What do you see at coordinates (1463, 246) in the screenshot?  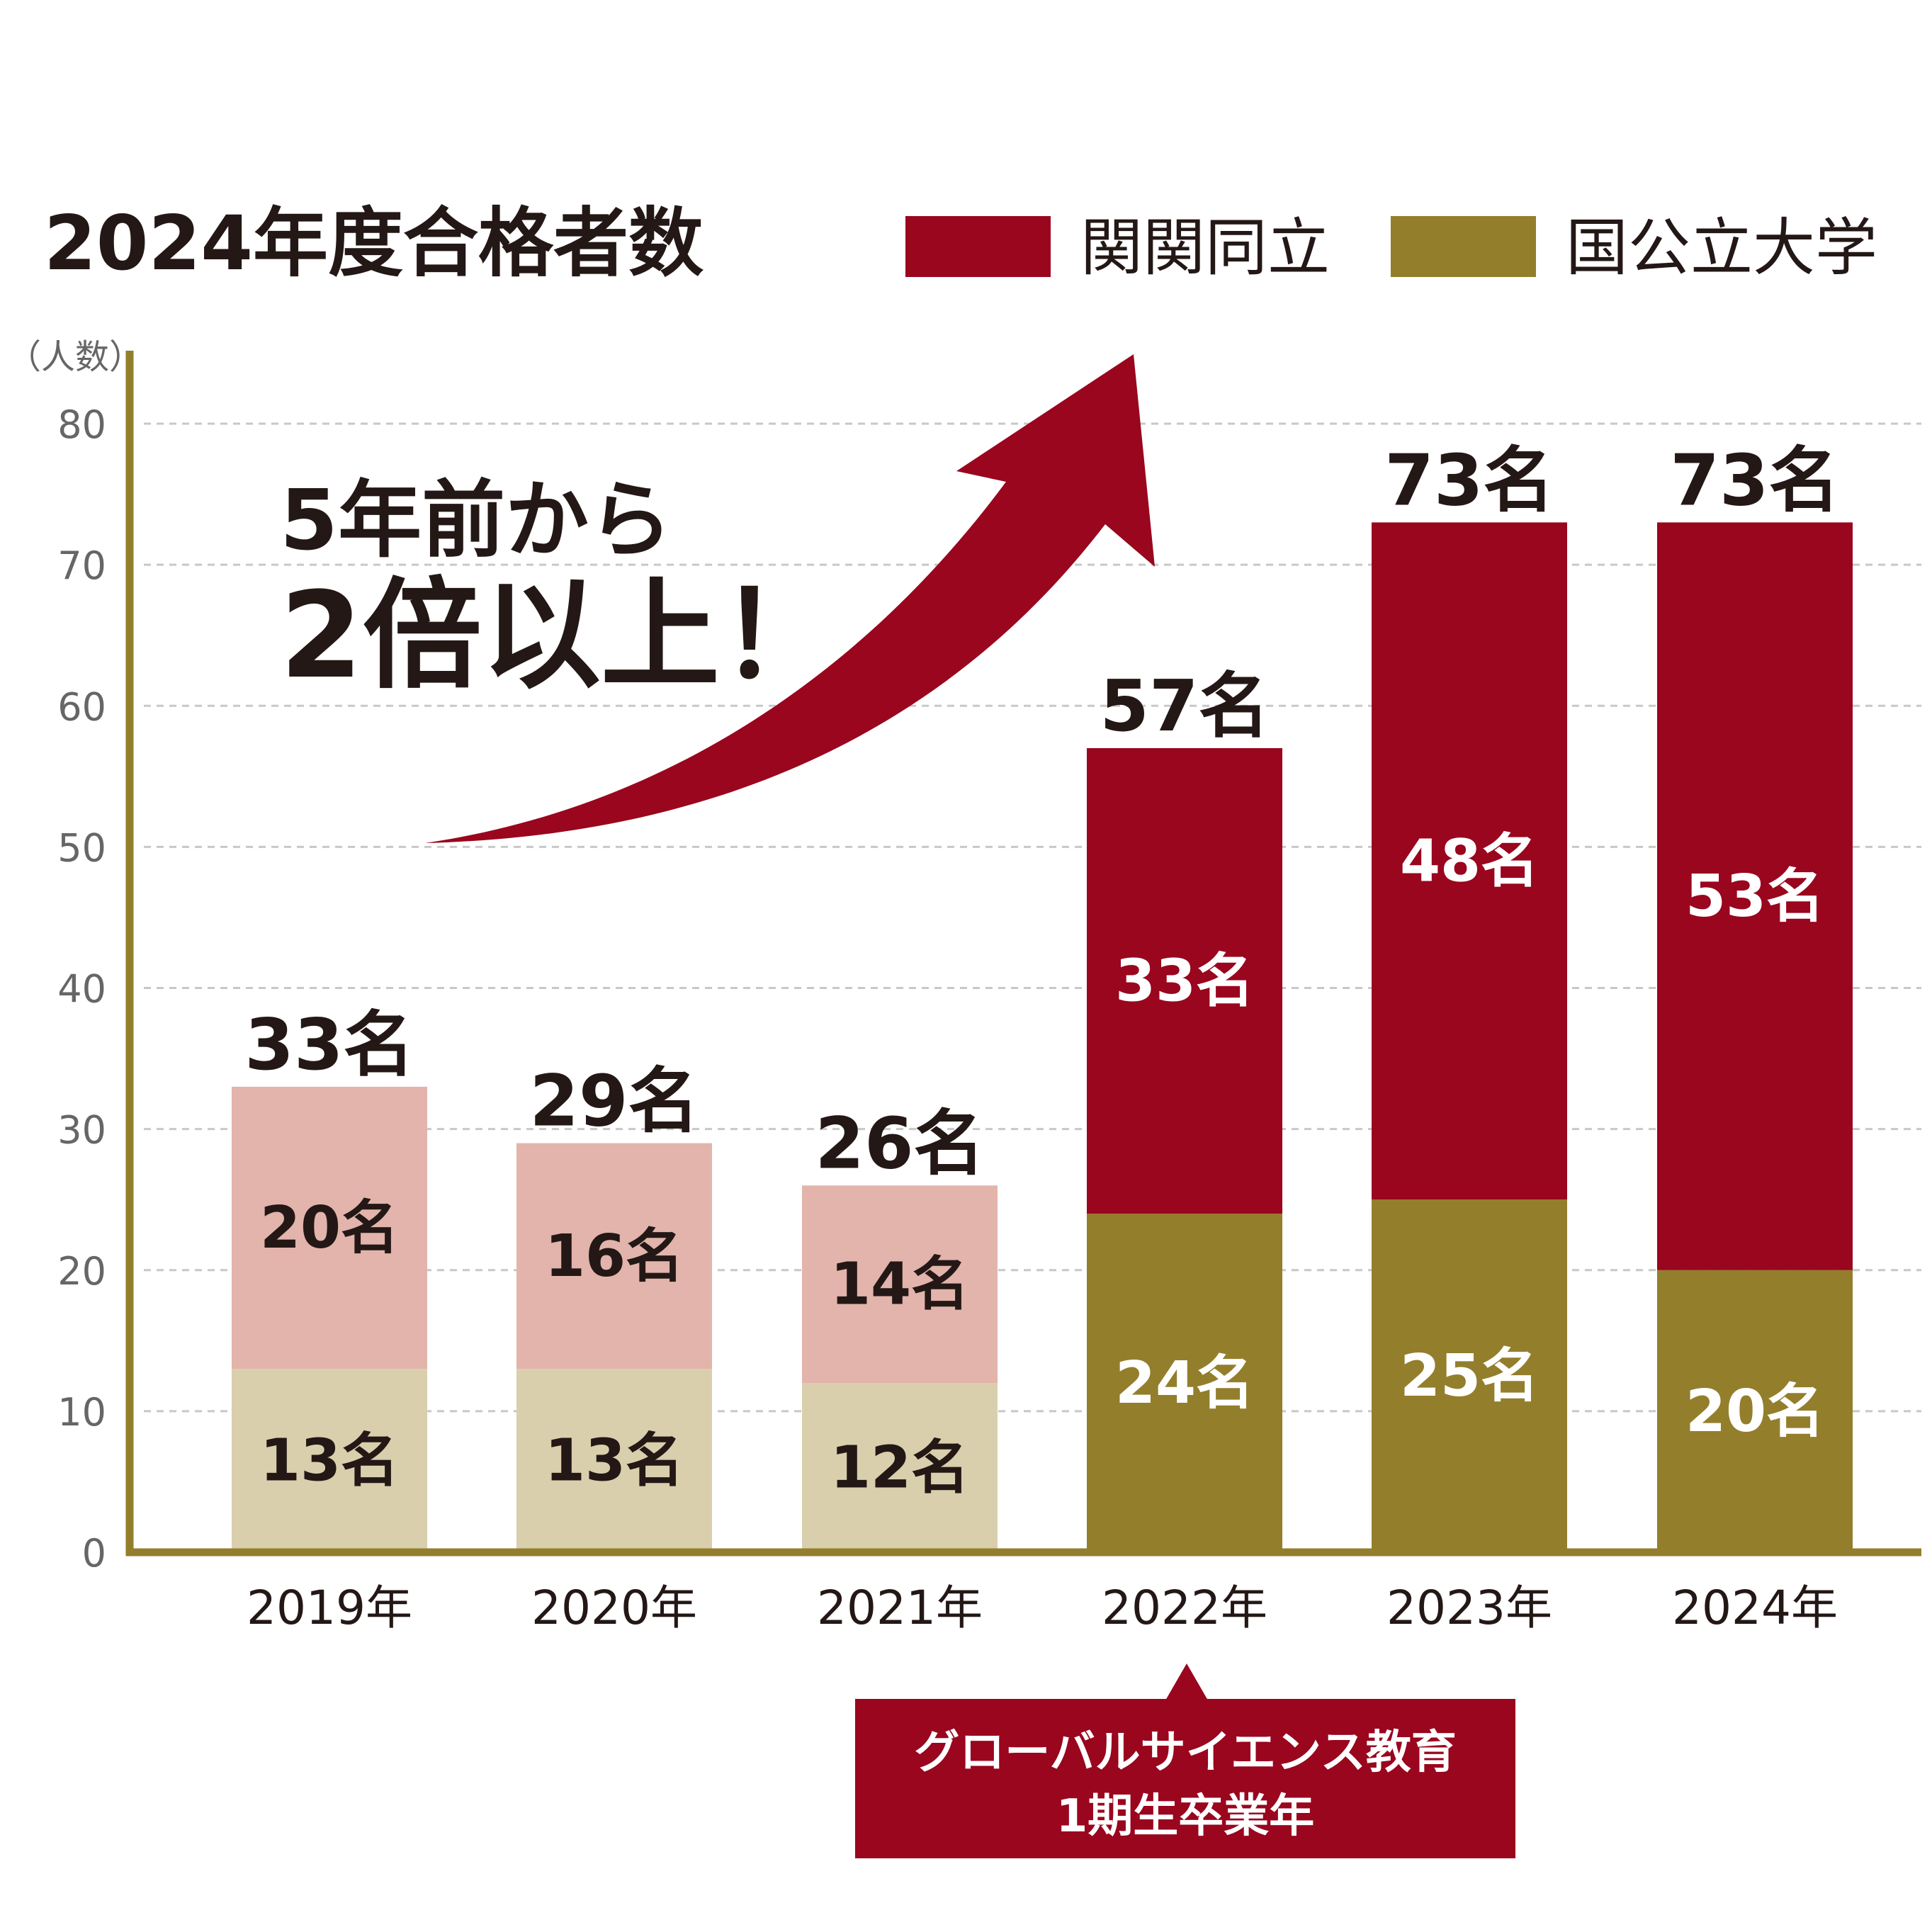 I see `legend-swatch-kokukoritsu` at bounding box center [1463, 246].